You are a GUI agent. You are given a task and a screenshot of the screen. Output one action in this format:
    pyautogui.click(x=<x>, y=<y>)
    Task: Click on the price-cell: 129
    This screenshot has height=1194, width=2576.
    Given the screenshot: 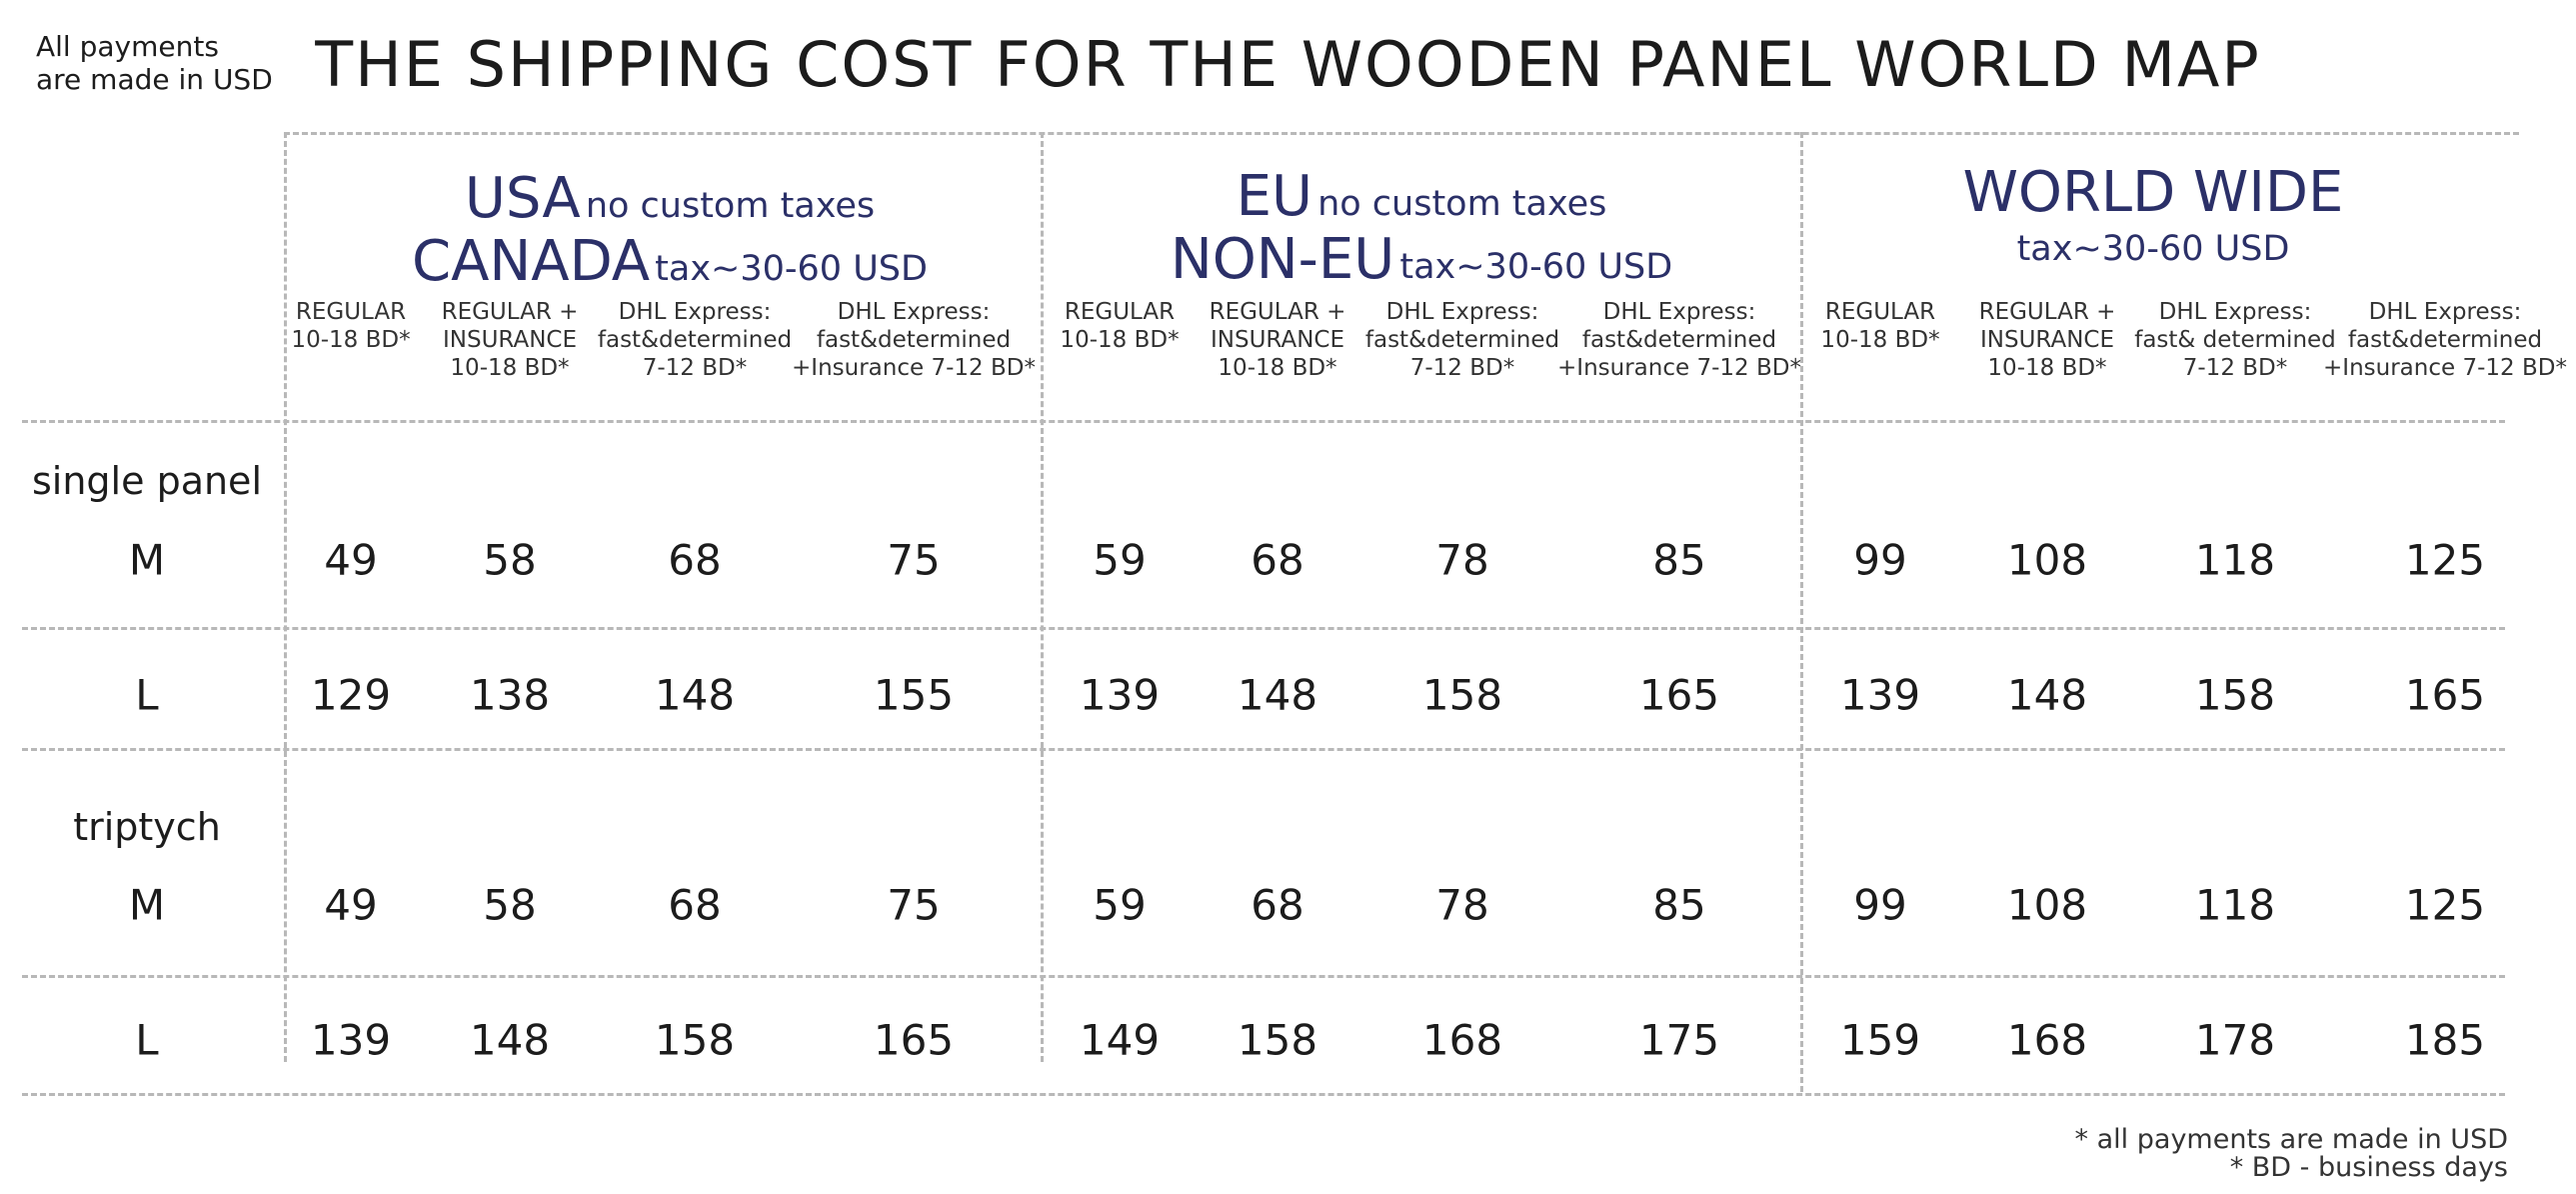 What is the action you would take?
    pyautogui.click(x=351, y=695)
    